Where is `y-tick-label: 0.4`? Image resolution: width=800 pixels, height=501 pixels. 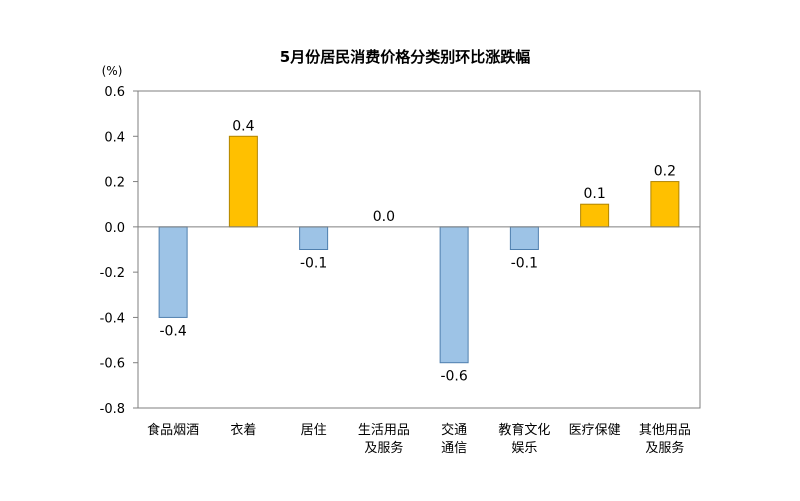 y-tick-label: 0.4 is located at coordinates (114, 137).